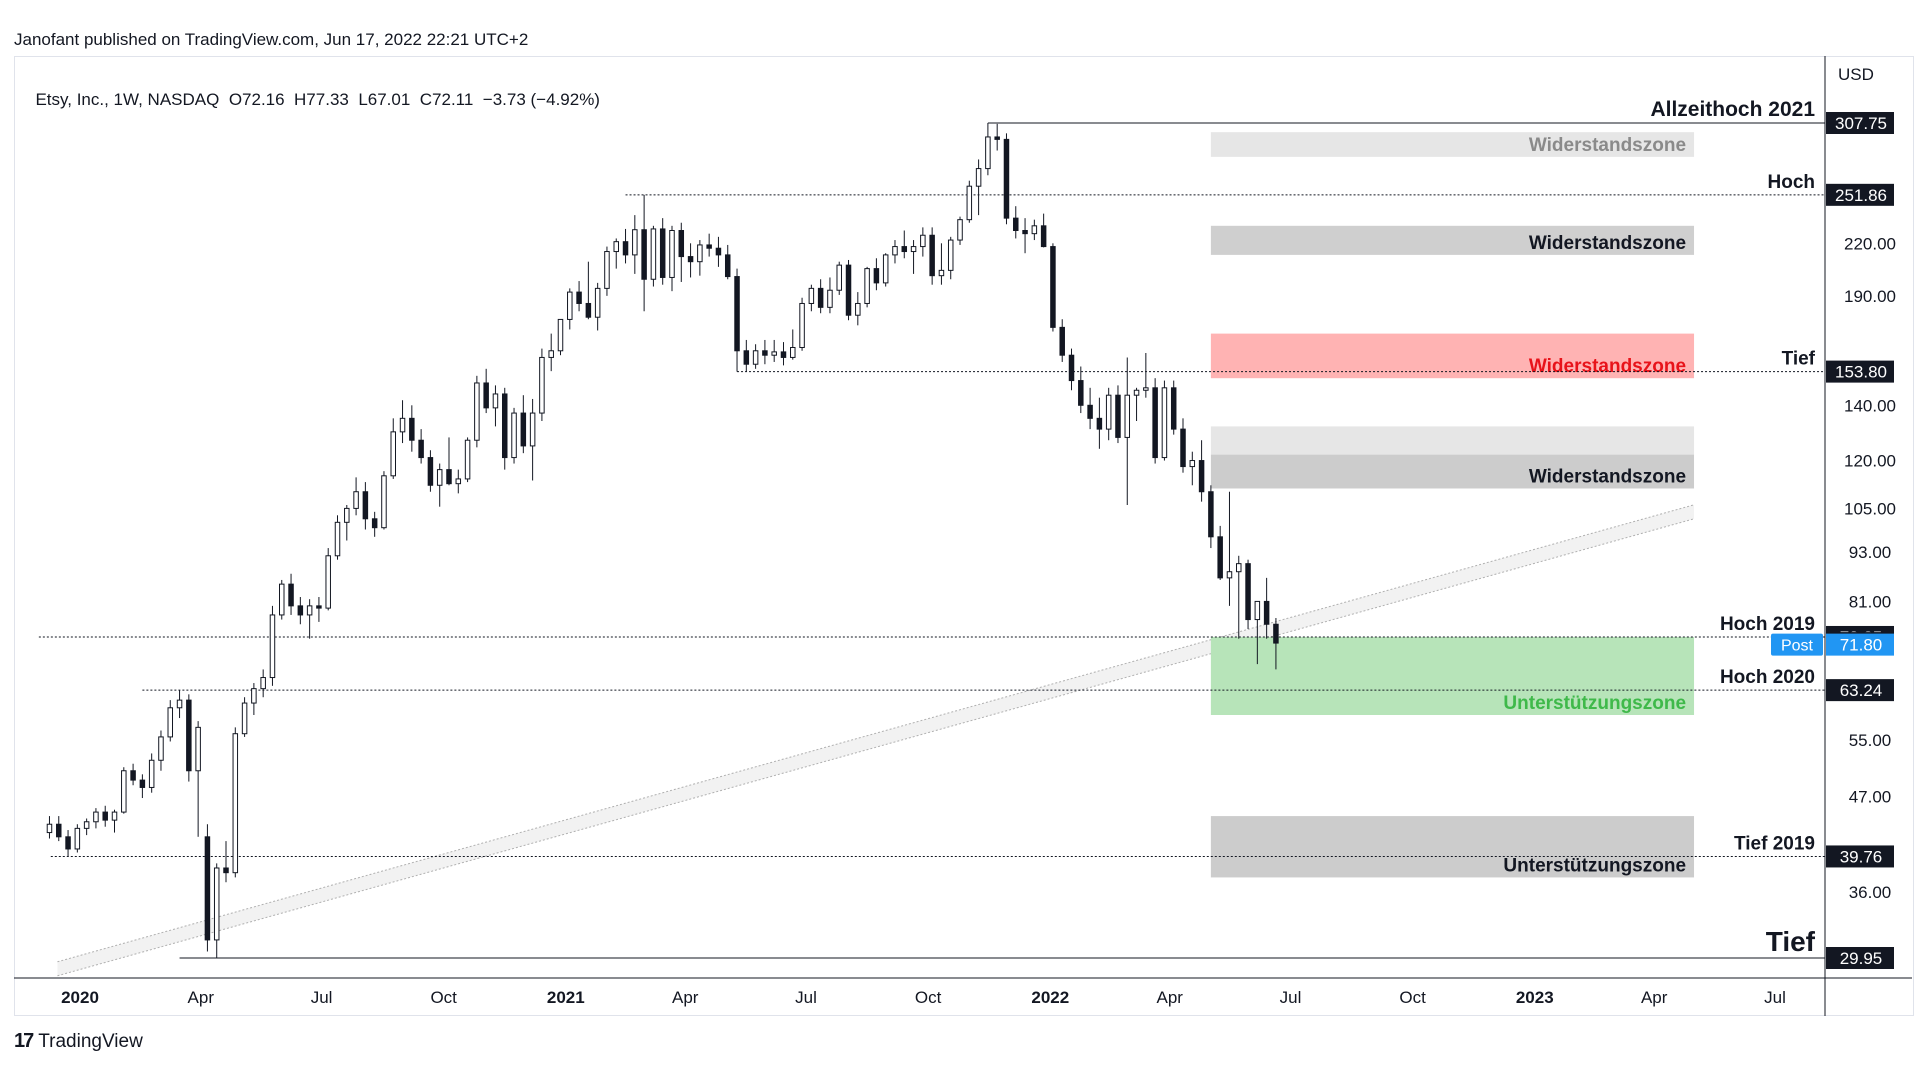 Image resolution: width=1920 pixels, height=1080 pixels. Describe the element at coordinates (1870, 740) in the screenshot. I see `y-tick-2: 55.00` at that location.